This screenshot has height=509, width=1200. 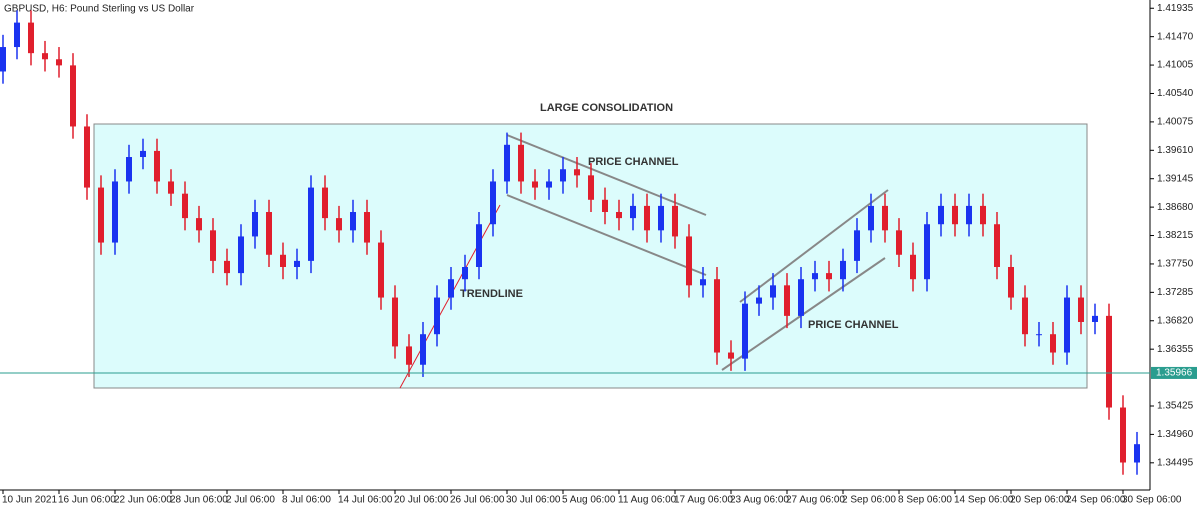 What do you see at coordinates (703, 500) in the screenshot?
I see `x-tick-label: 17 Aug 06:00` at bounding box center [703, 500].